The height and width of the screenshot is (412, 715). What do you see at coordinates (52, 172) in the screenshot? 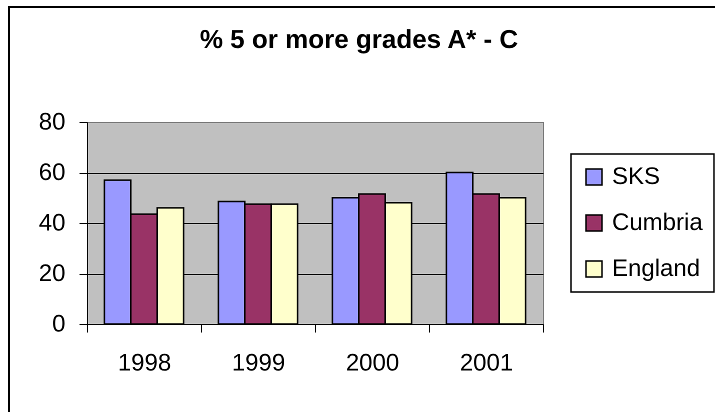
I see `y-tick-label: 60` at bounding box center [52, 172].